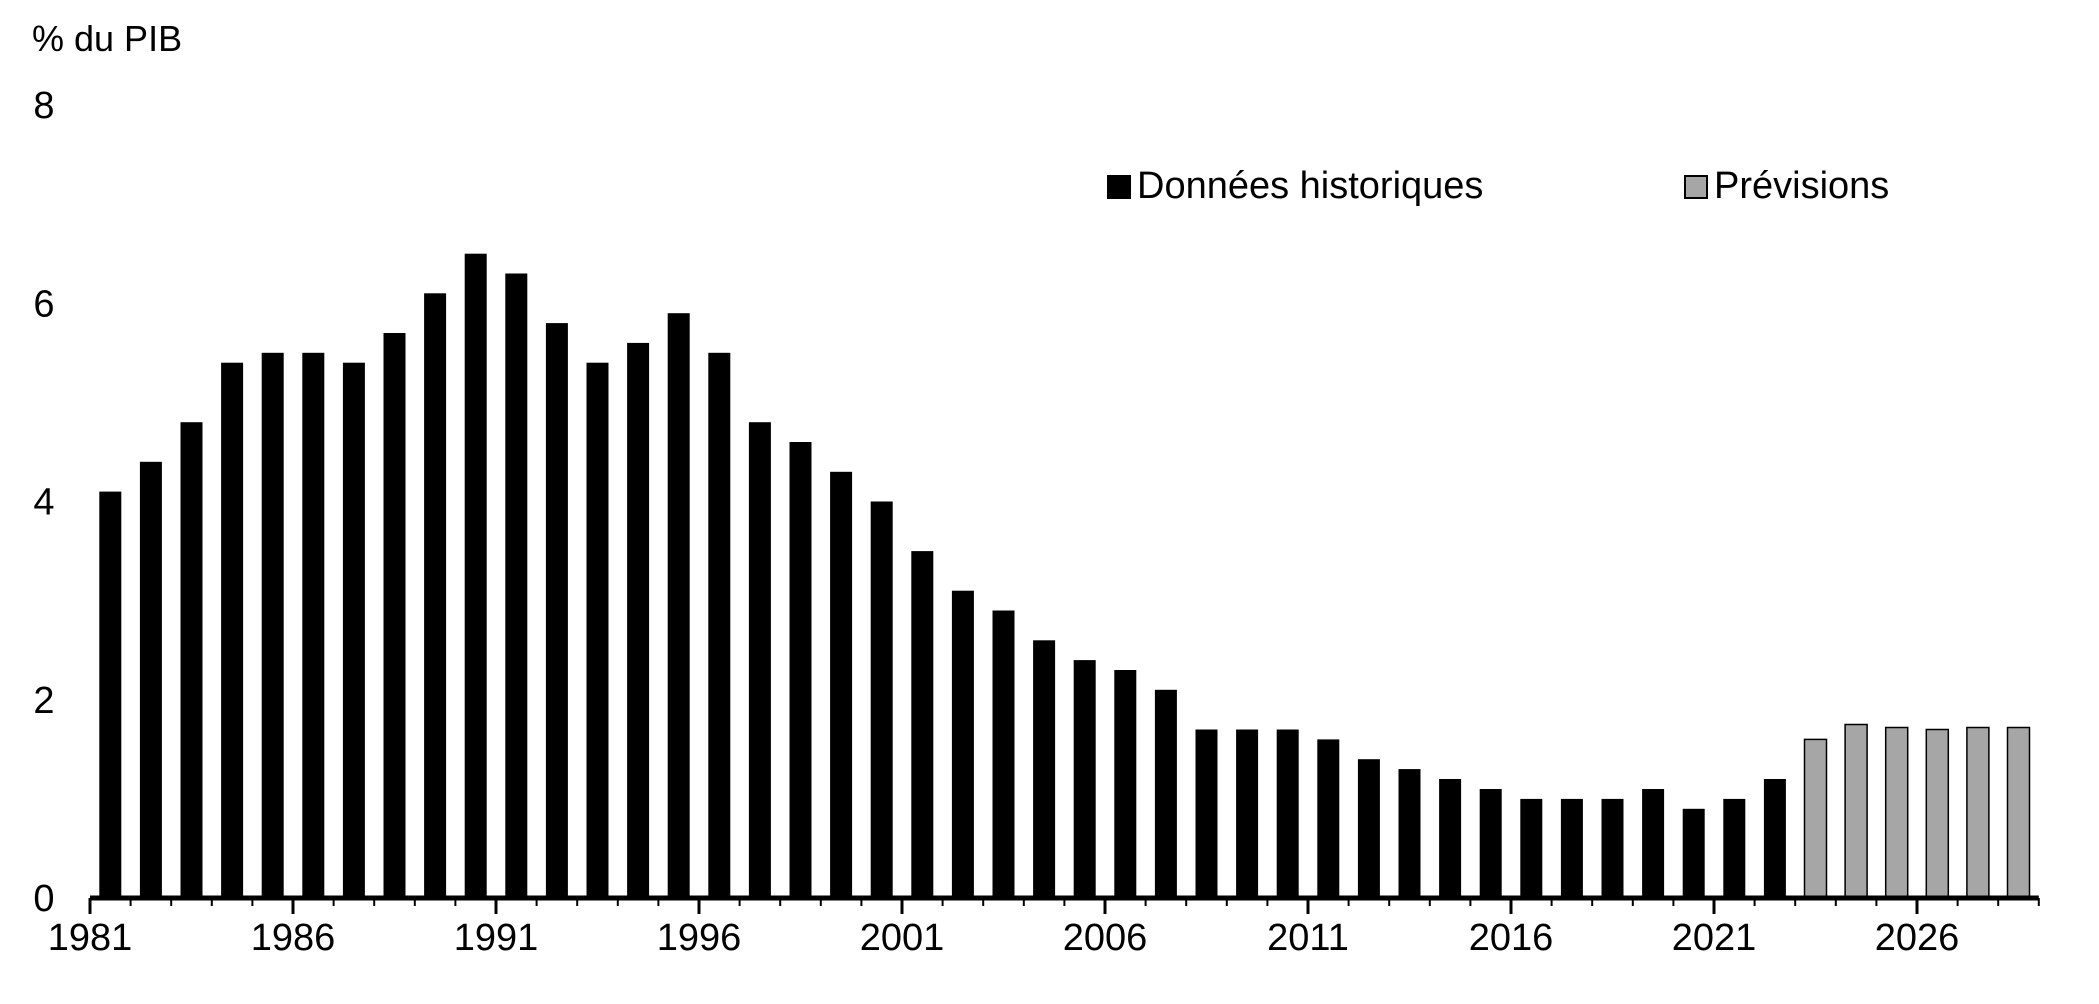  Describe the element at coordinates (1409, 833) in the screenshot. I see `bar-historical-2013` at that location.